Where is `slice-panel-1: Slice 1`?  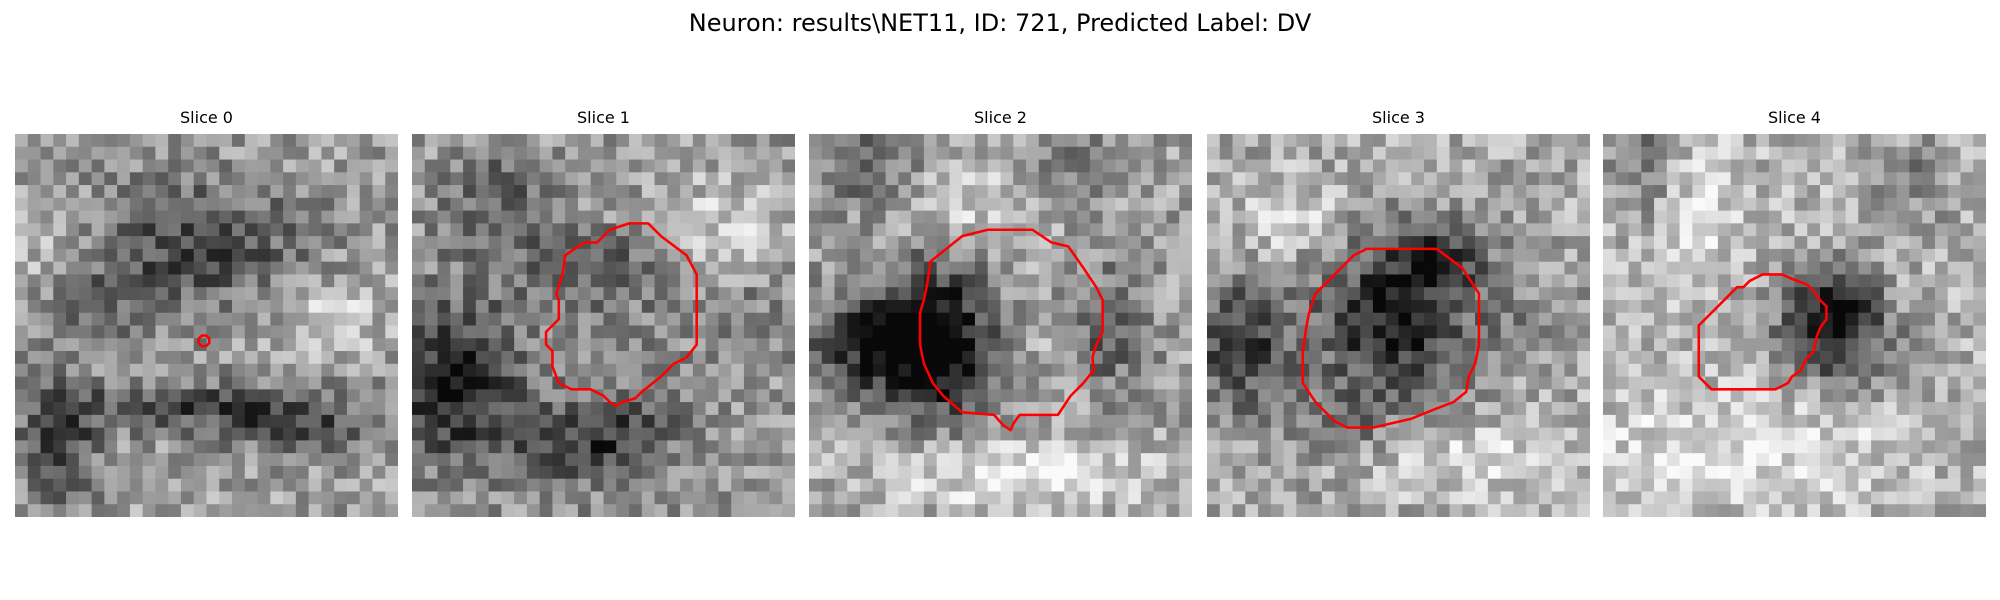
slice-panel-1: Slice 1 is located at coordinates (603, 312).